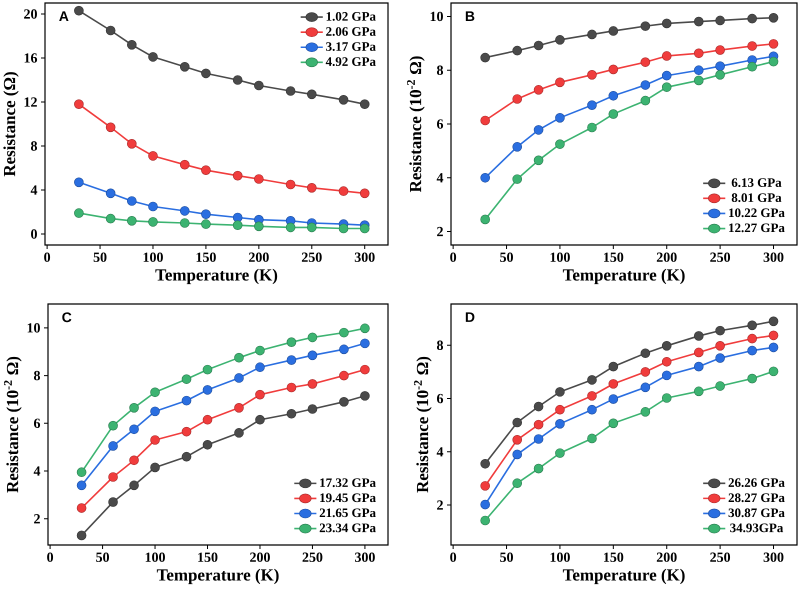 Image resolution: width=800 pixels, height=600 pixels. Describe the element at coordinates (351, 46) in the screenshot. I see `legend-label: 3.17 GPa` at that location.